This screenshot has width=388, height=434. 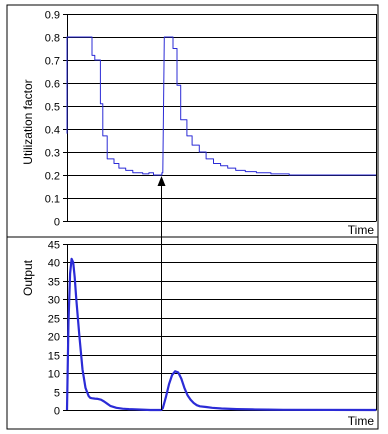 What do you see at coordinates (54, 264) in the screenshot?
I see `bottom-ytick-label-8: 40` at bounding box center [54, 264].